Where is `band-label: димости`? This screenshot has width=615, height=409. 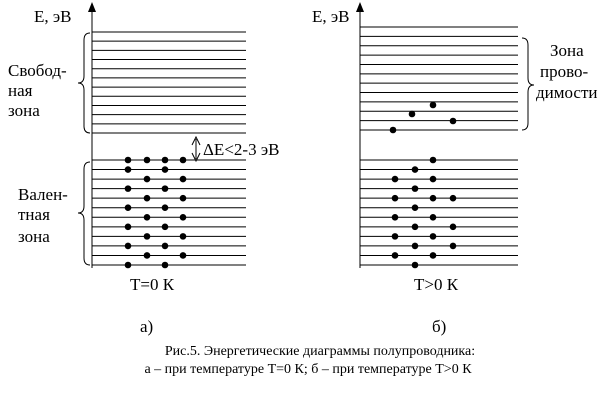 band-label: димости is located at coordinates (567, 92).